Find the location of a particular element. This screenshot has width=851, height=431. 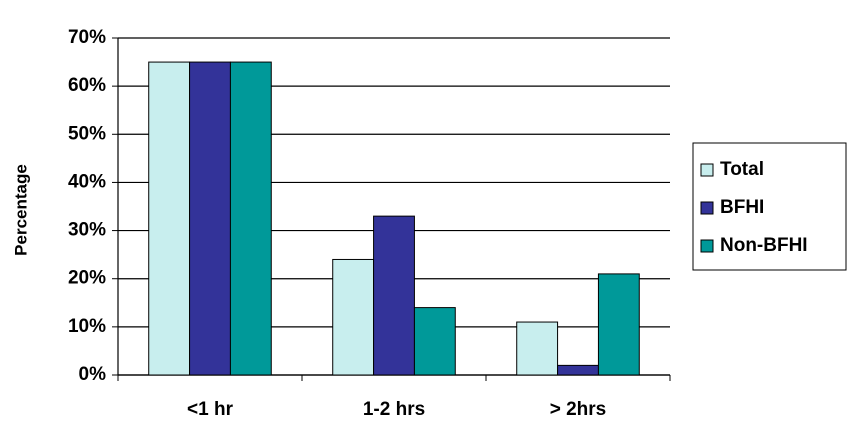

y-tick-label: 30% is located at coordinates (87, 230).